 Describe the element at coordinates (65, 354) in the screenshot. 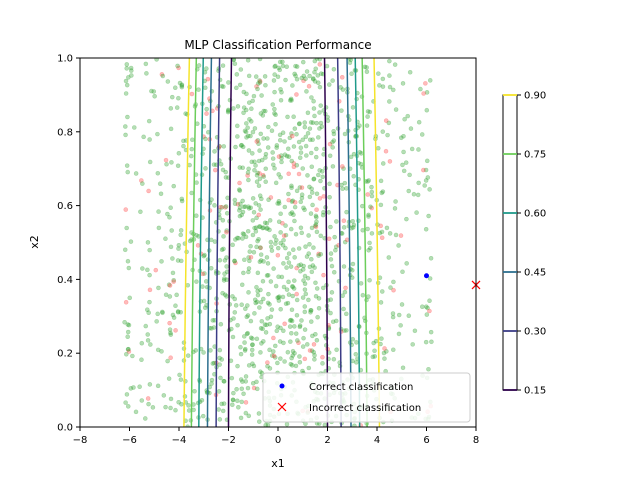

I see `y-tick-label: 0.2` at that location.